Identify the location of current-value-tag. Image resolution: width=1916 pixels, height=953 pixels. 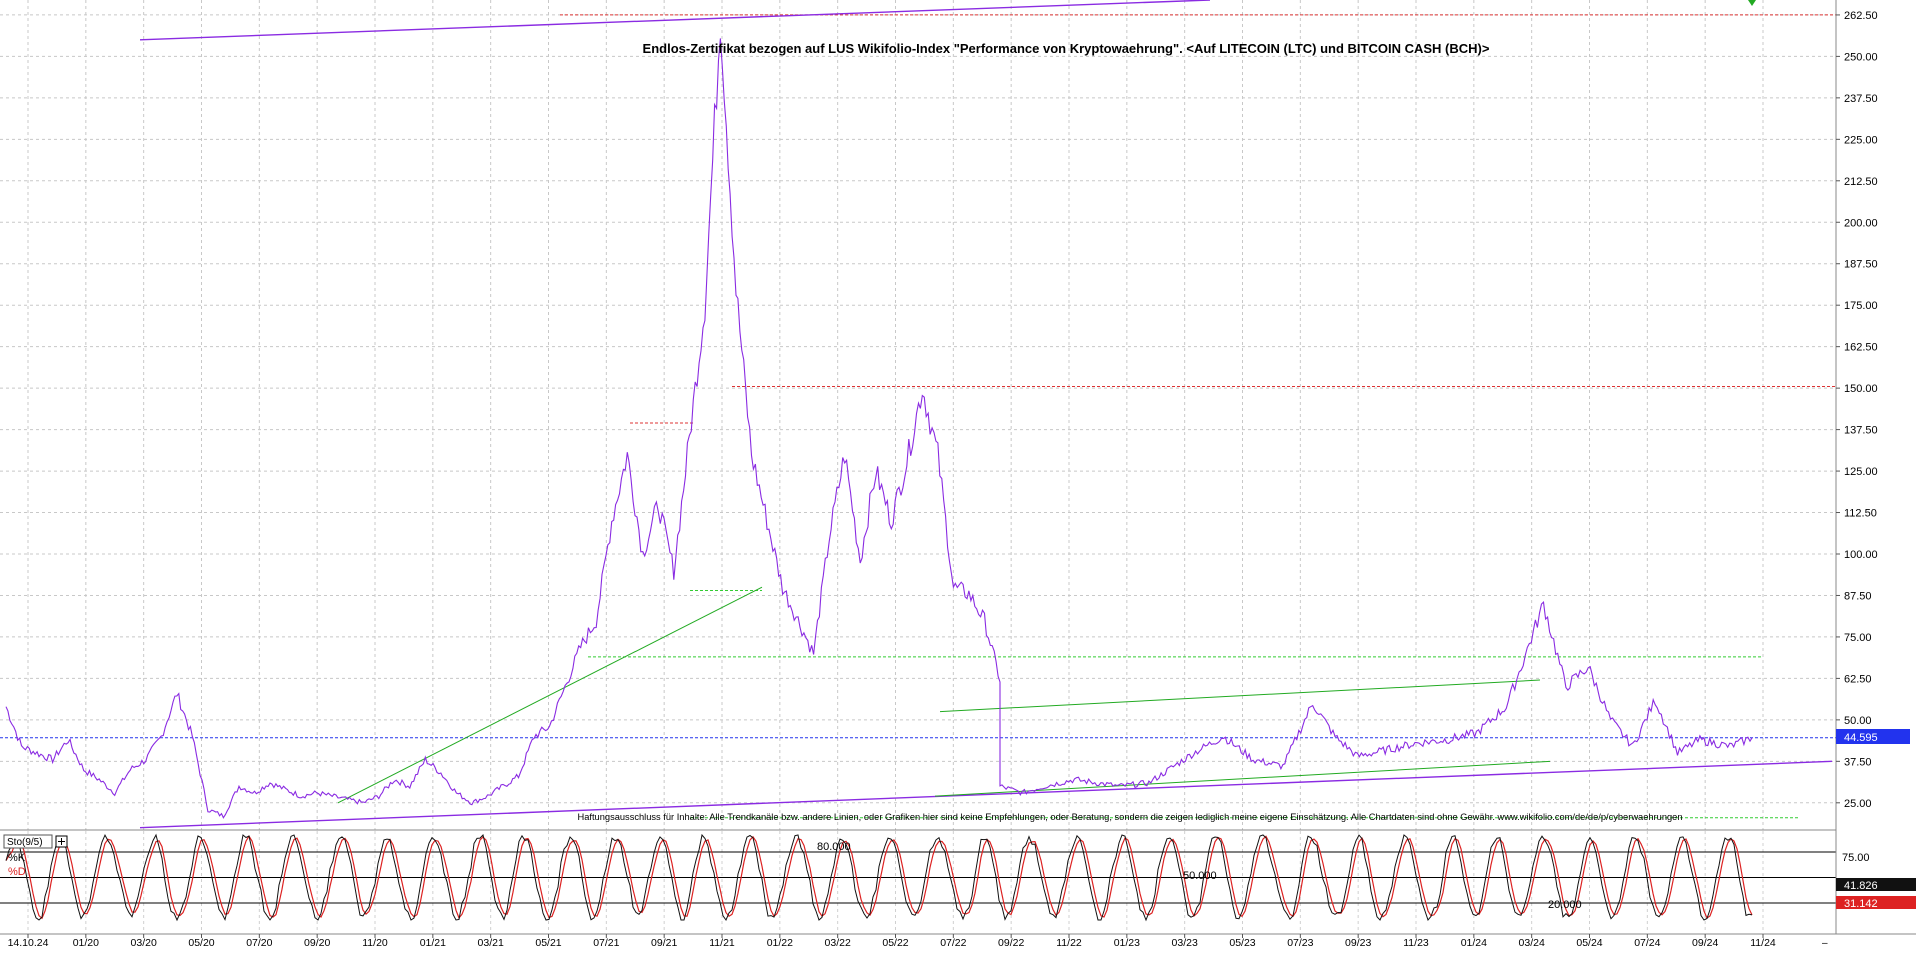
(1873, 736).